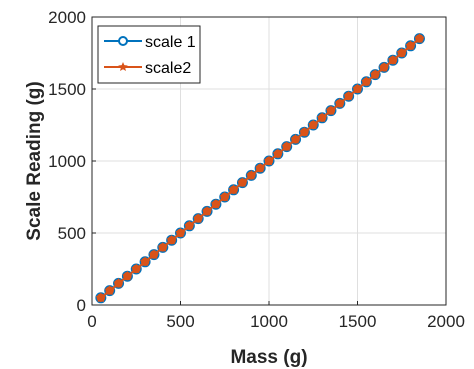 This screenshot has width=474, height=369. I want to click on legend-label-scale-1: scale 1, so click(170, 42).